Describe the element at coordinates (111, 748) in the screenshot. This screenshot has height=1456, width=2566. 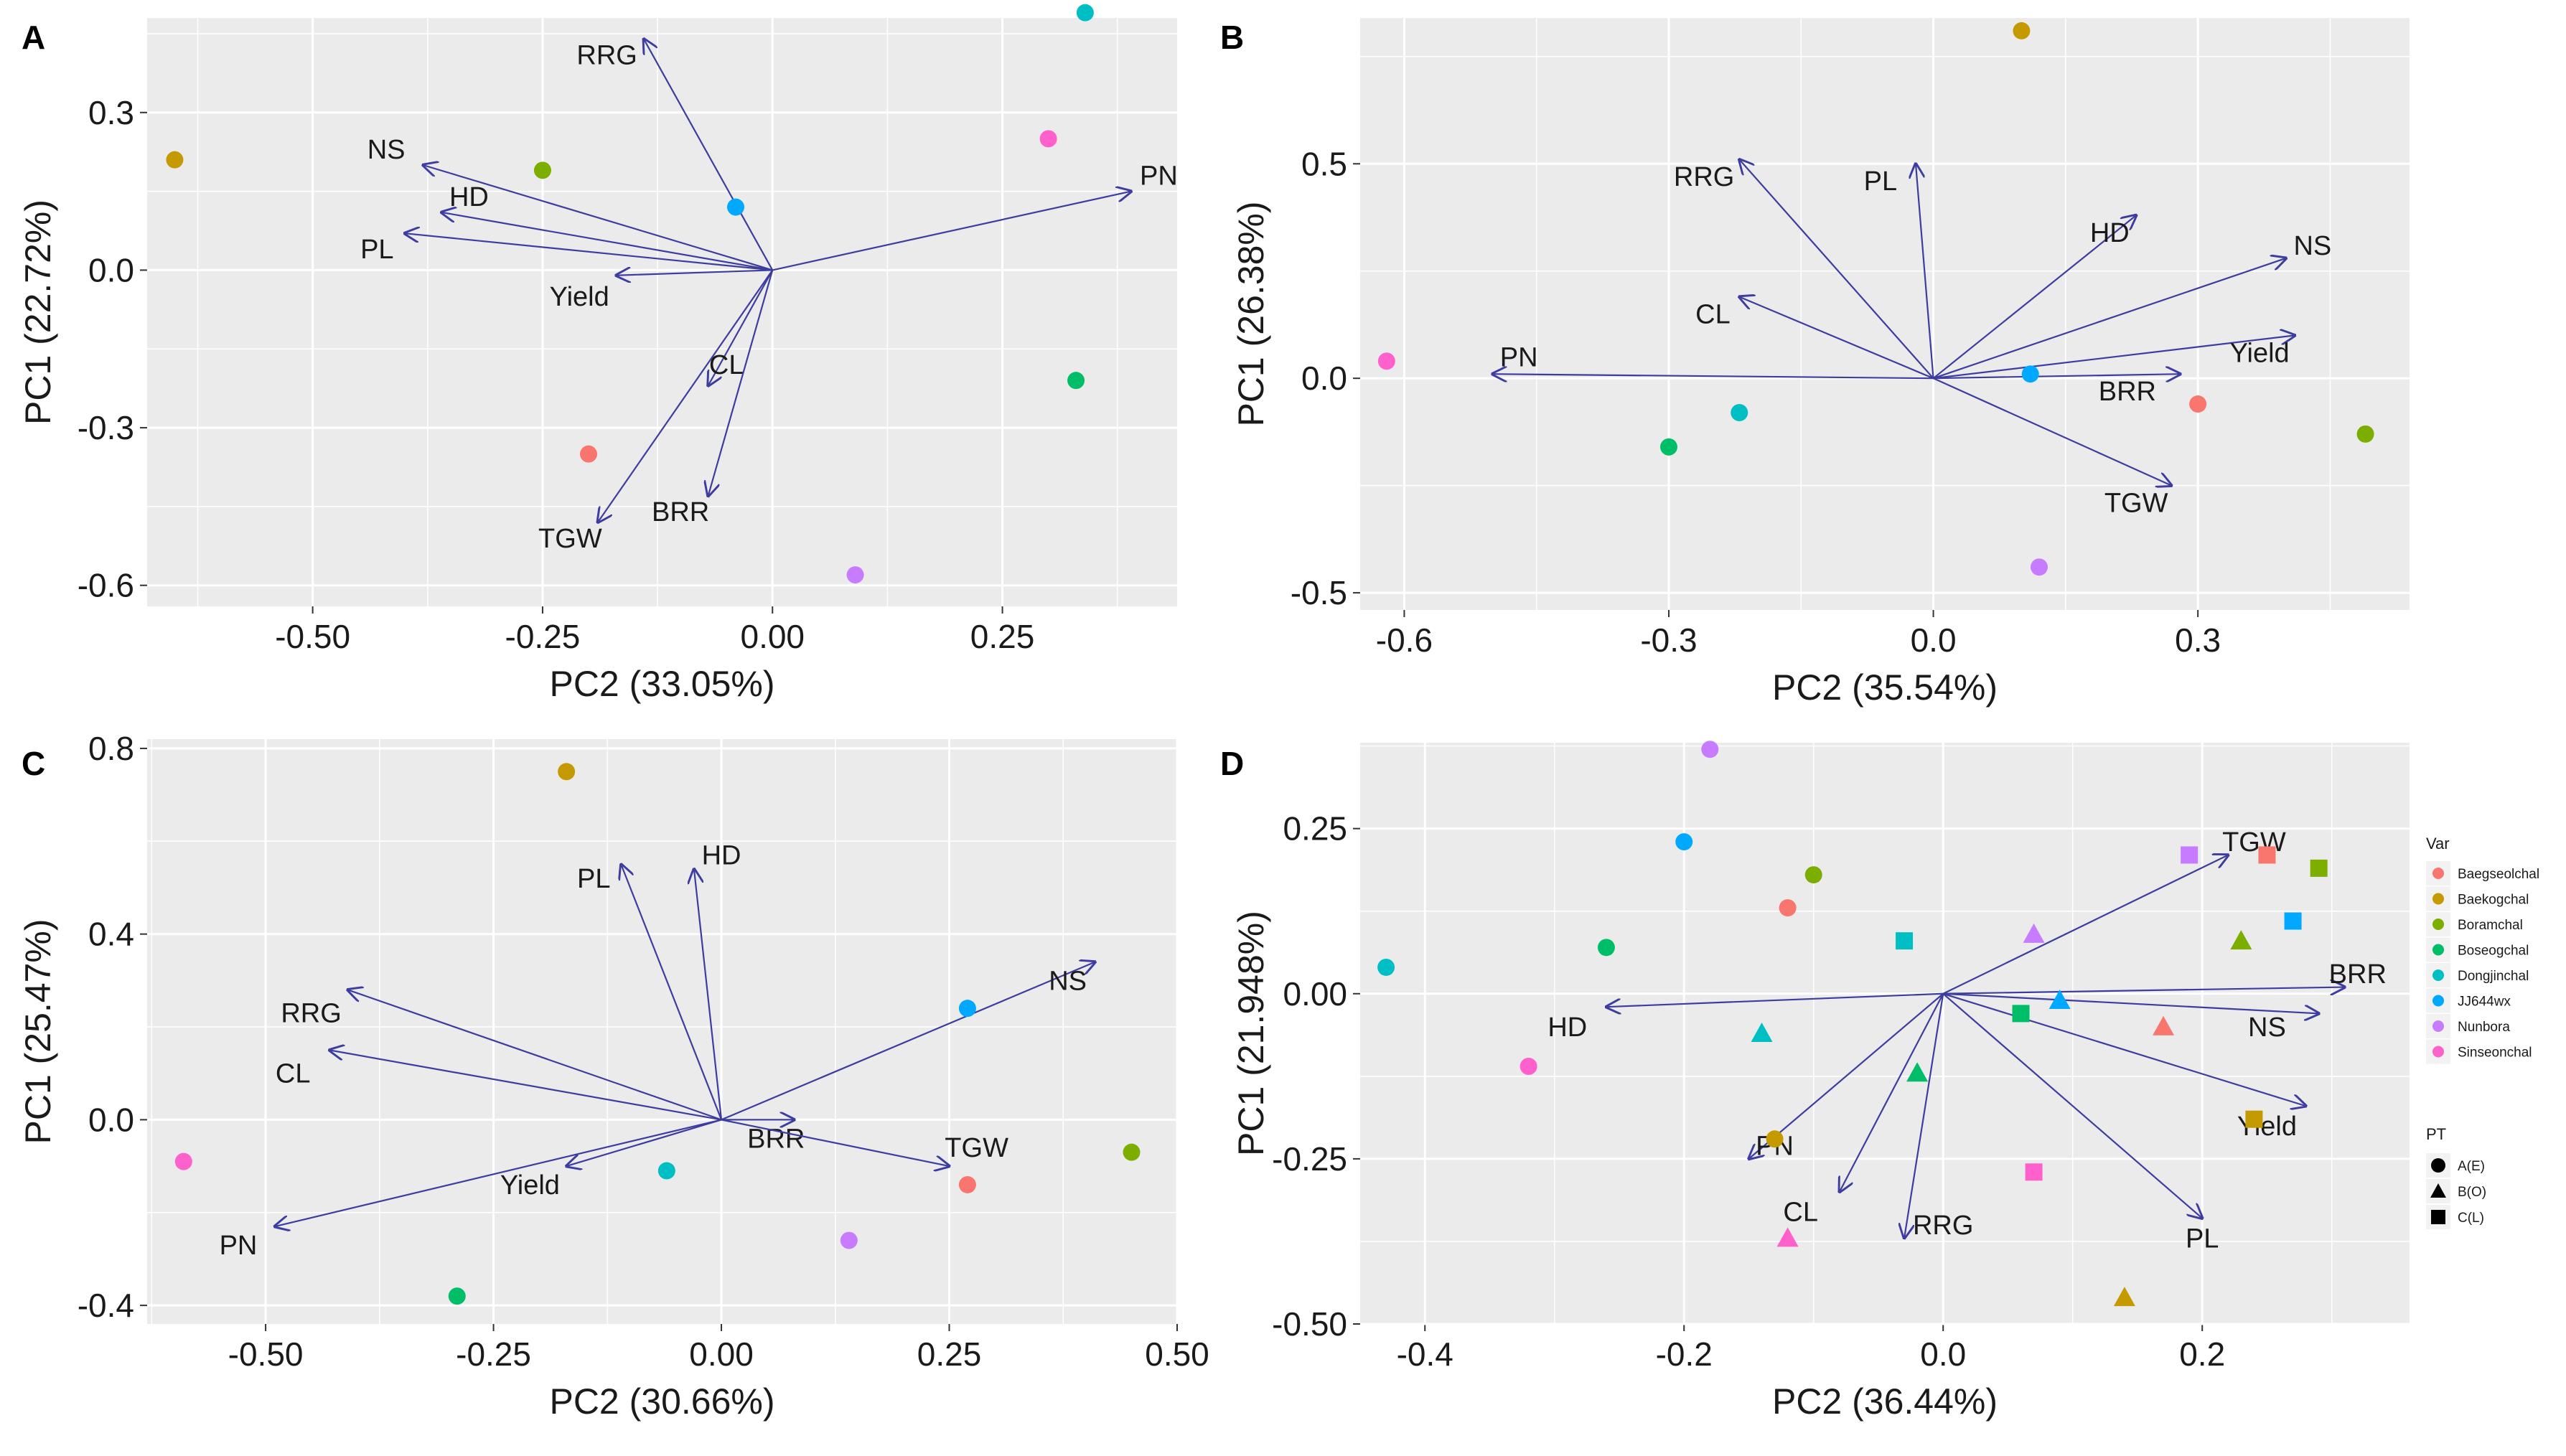
I see `y-tick-label: 0.8` at that location.